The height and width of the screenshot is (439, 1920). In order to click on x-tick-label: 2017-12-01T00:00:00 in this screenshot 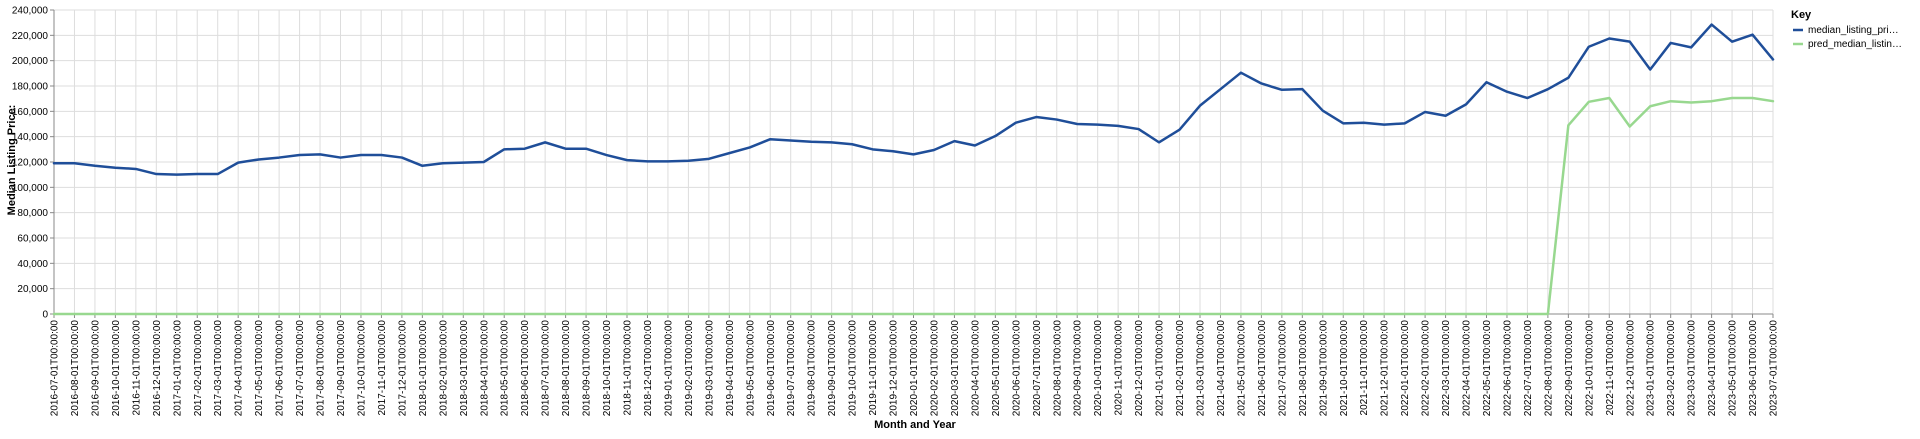, I will do `click(402, 368)`.